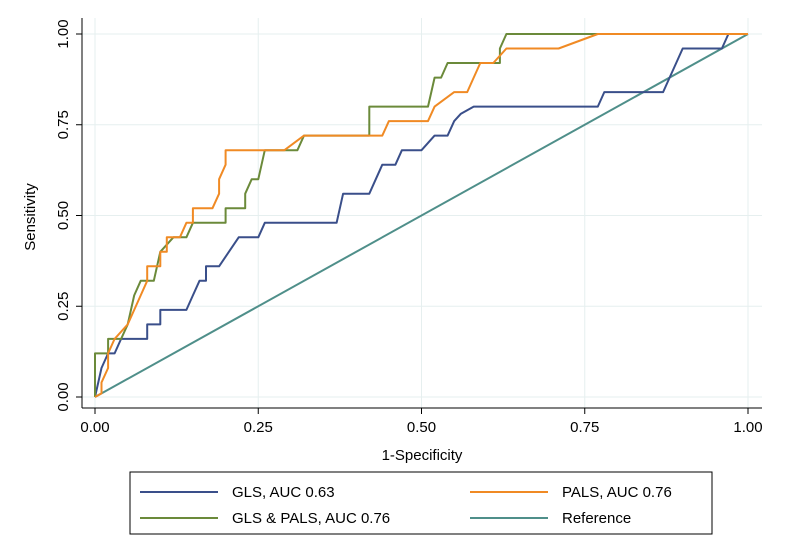 The width and height of the screenshot is (791, 544). I want to click on x-tick-label-0: 0.00, so click(94, 427).